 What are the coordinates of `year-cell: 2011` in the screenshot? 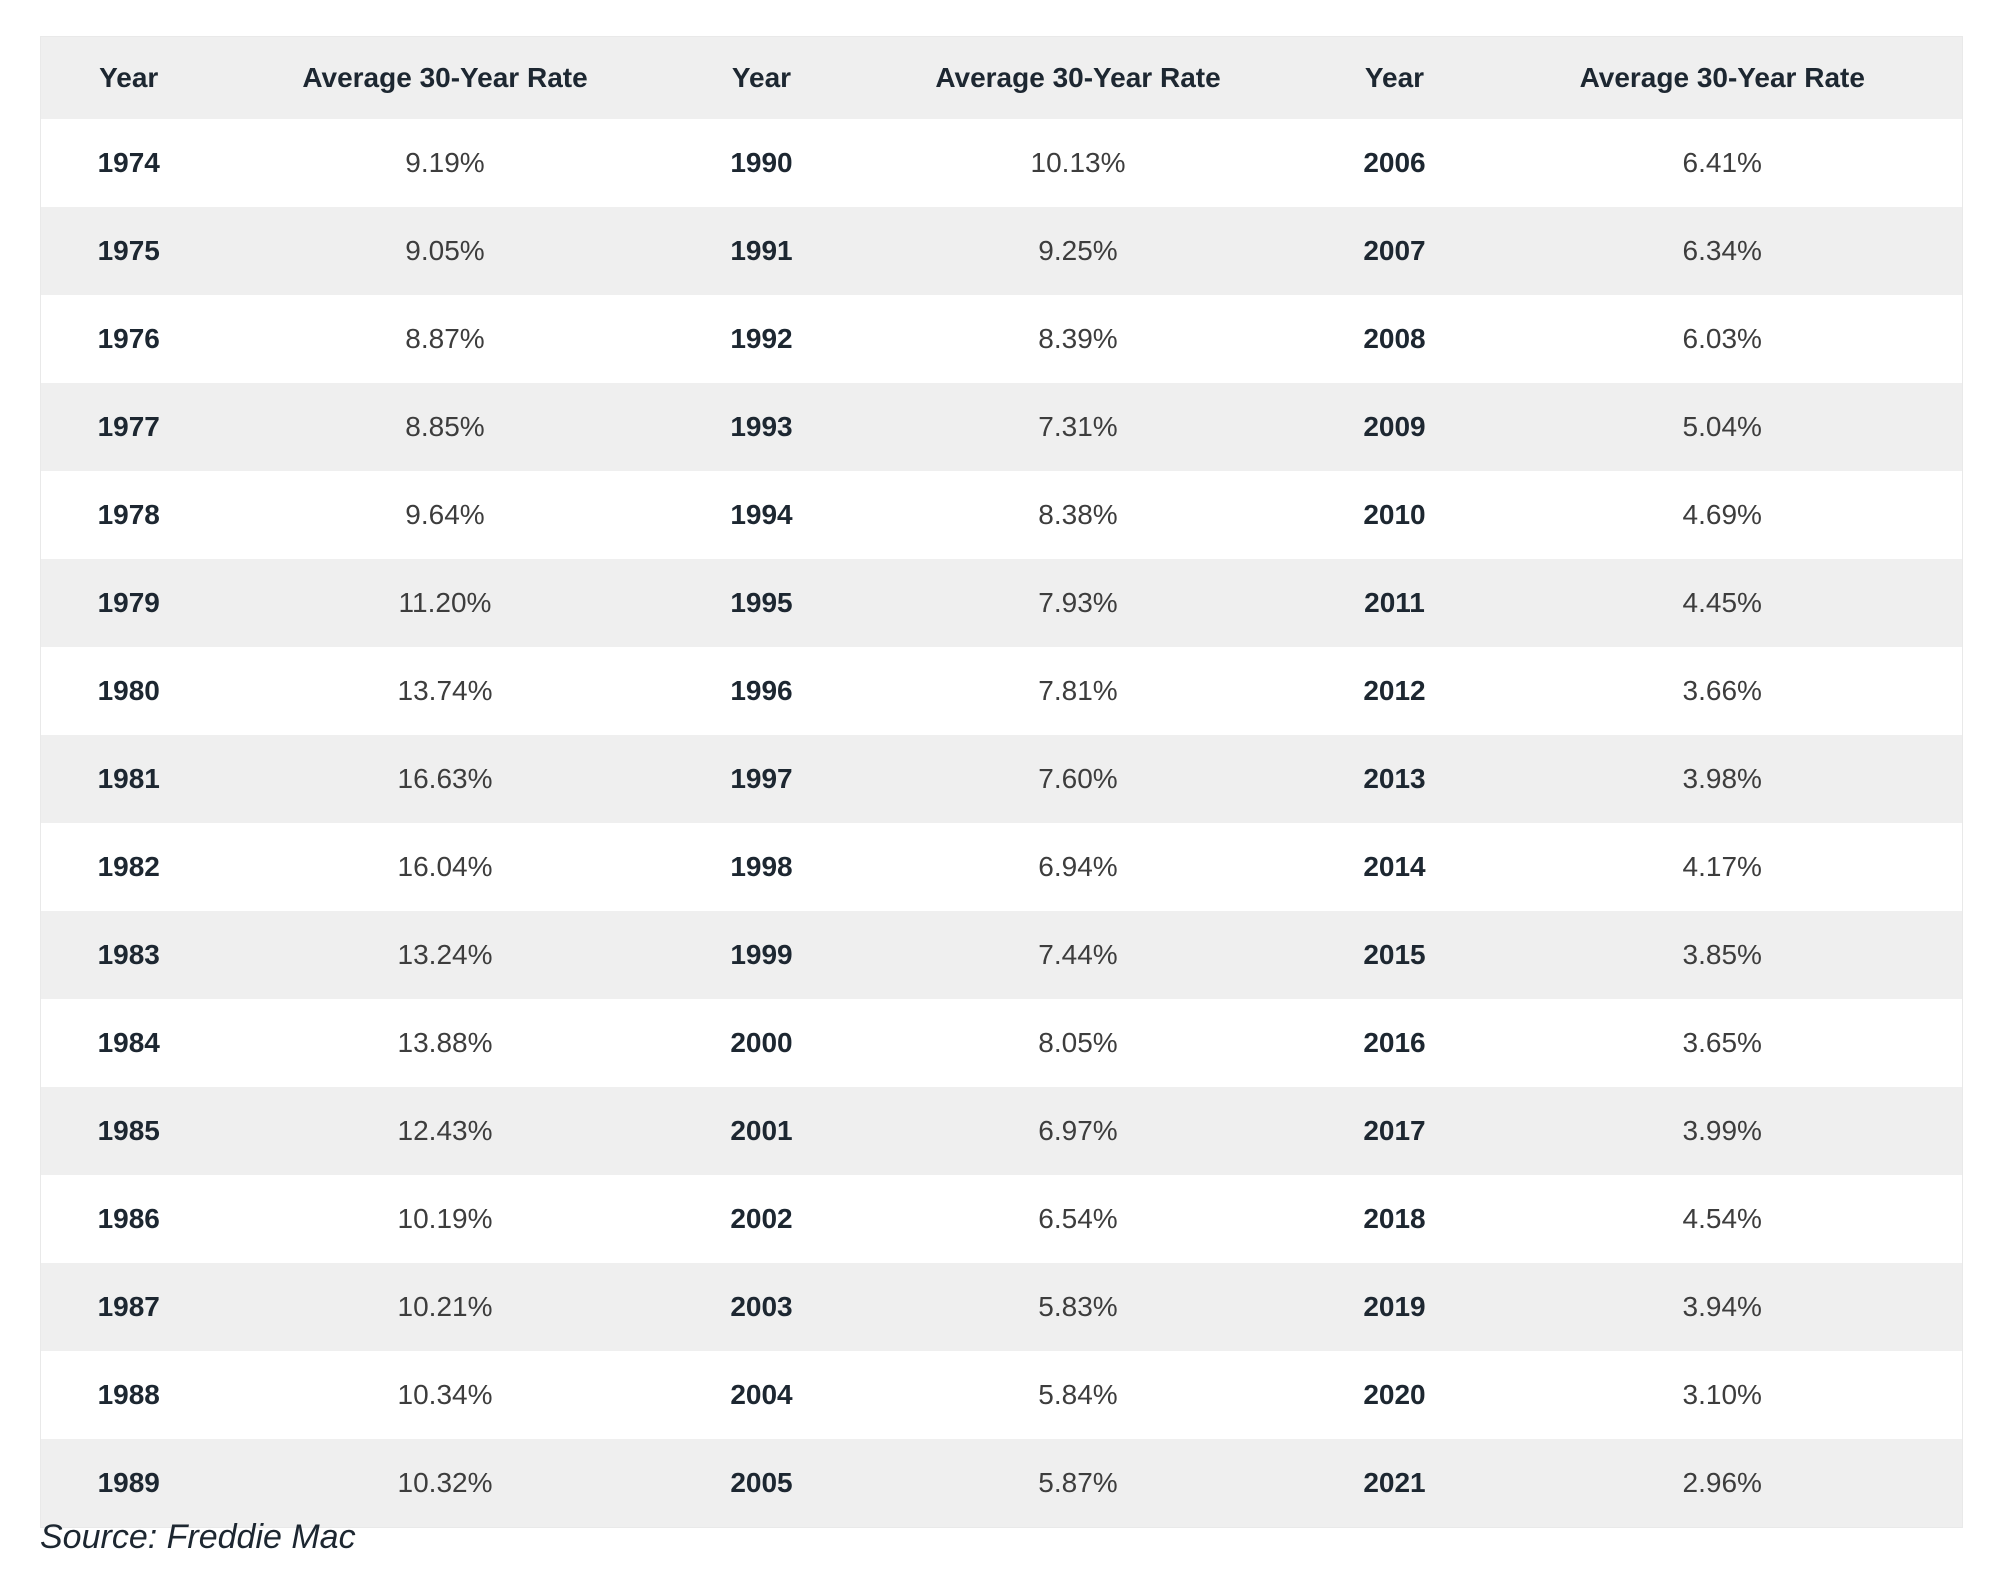 It's located at (1394, 603).